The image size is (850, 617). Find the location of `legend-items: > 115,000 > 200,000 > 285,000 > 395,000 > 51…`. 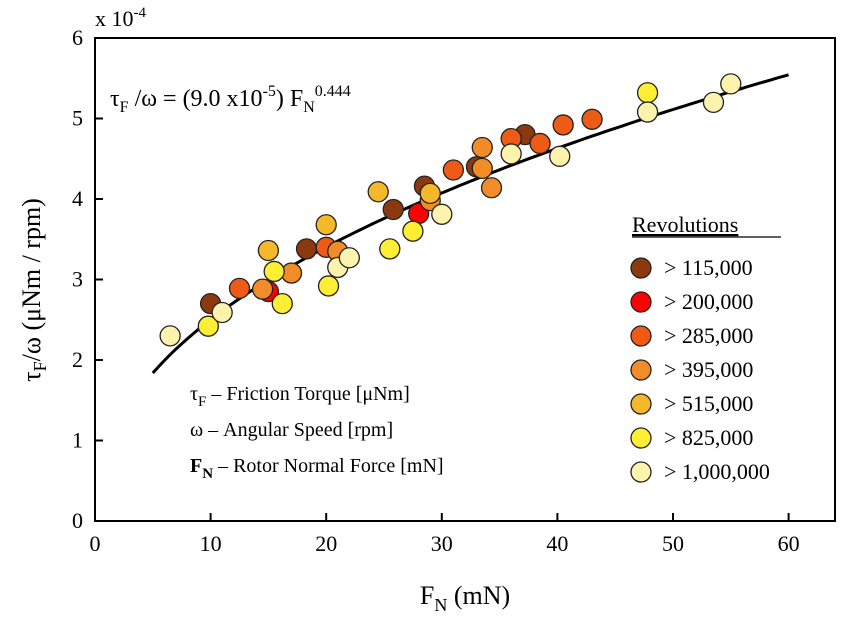

legend-items: > 115,000 > 200,000 > 285,000 > 395,000 > 51… is located at coordinates (700, 369).